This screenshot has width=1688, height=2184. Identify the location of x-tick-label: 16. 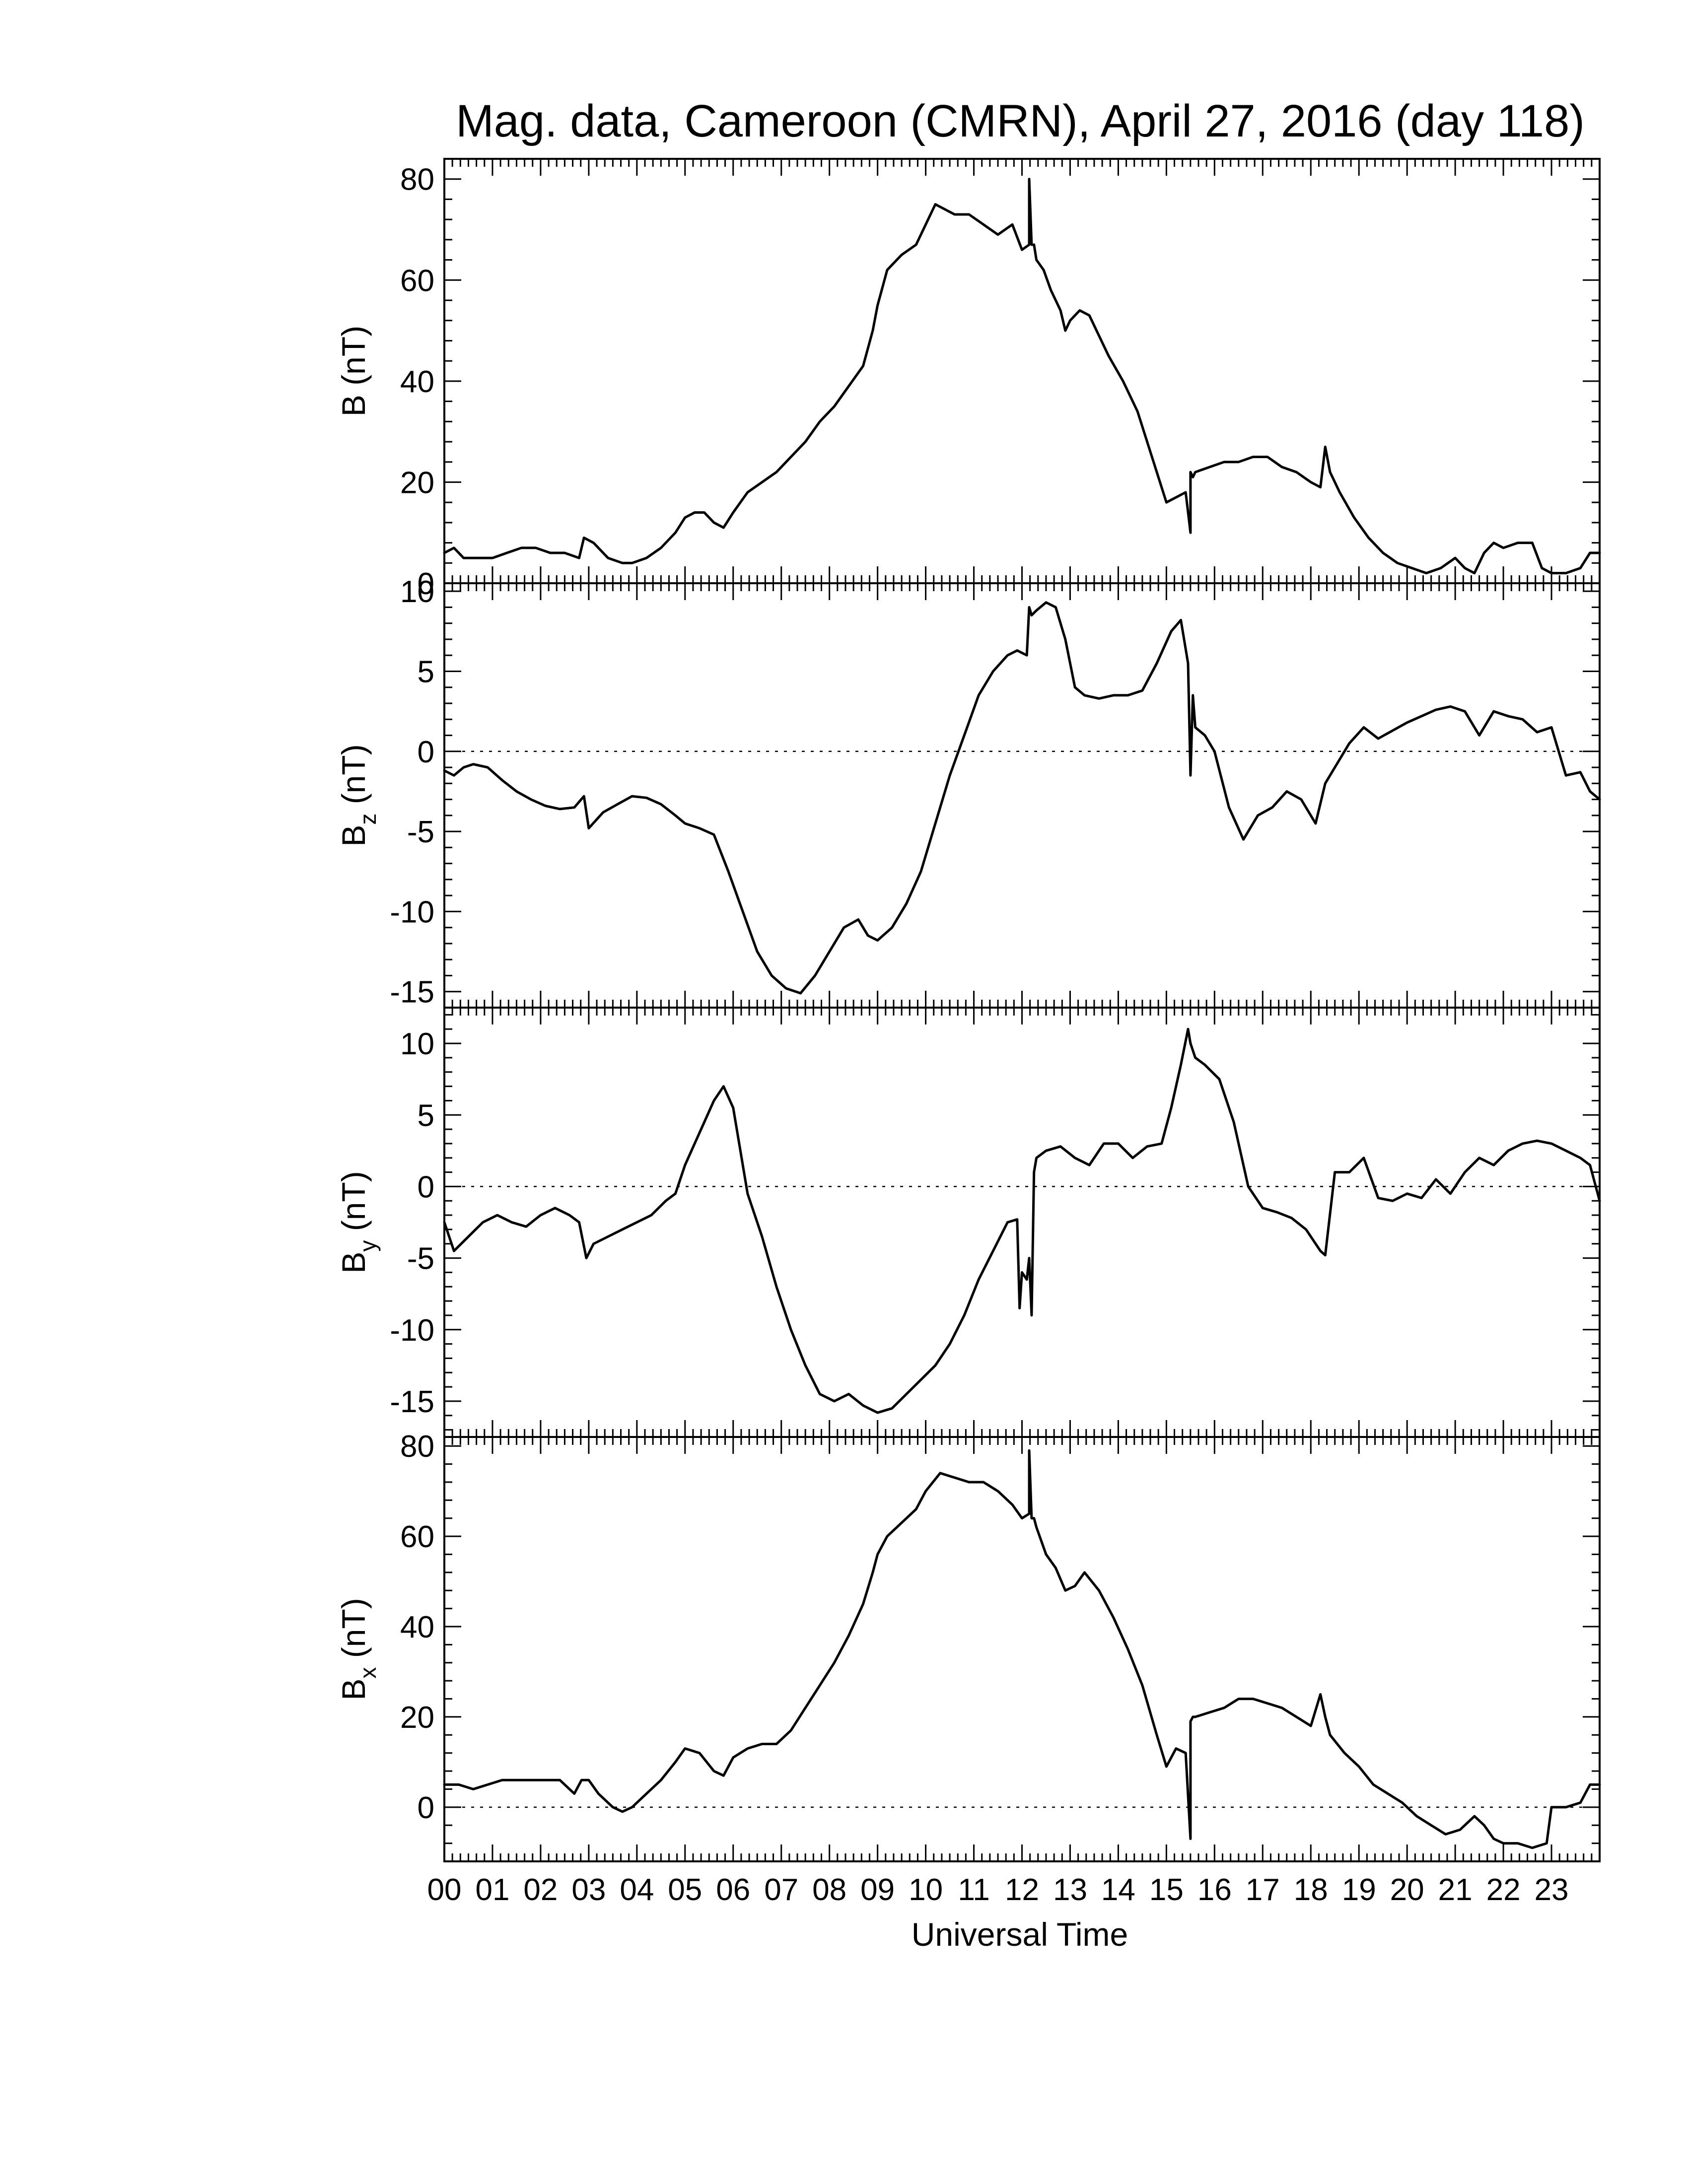
(1214, 1890).